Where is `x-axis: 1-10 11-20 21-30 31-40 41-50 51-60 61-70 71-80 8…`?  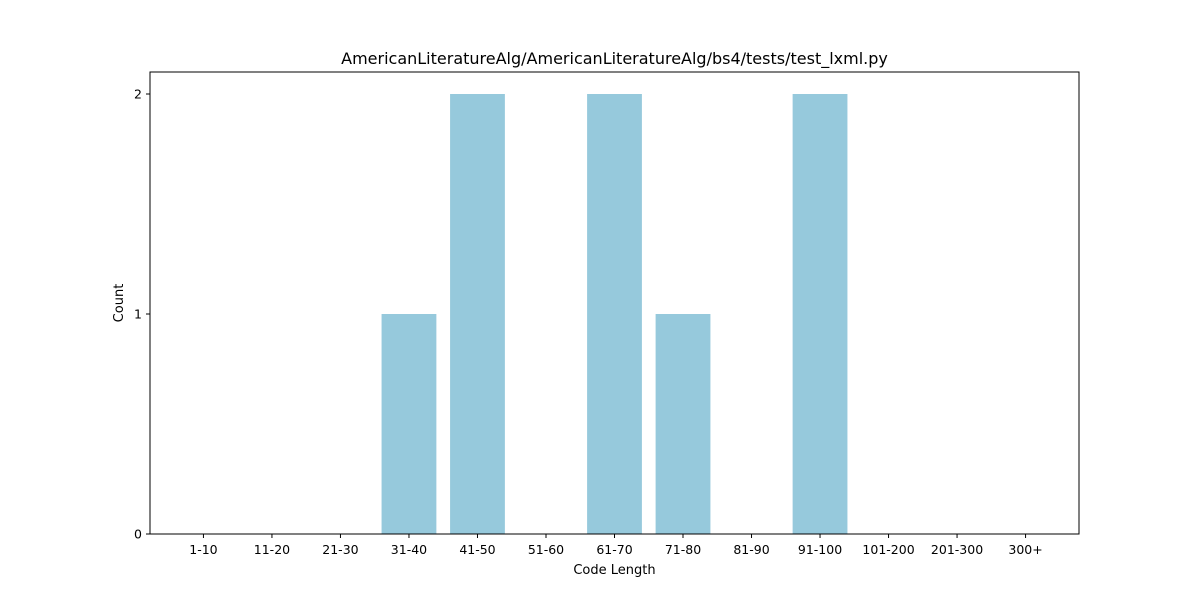
x-axis: 1-10 11-20 21-30 31-40 41-50 51-60 61-70 71-80 8… is located at coordinates (616, 545).